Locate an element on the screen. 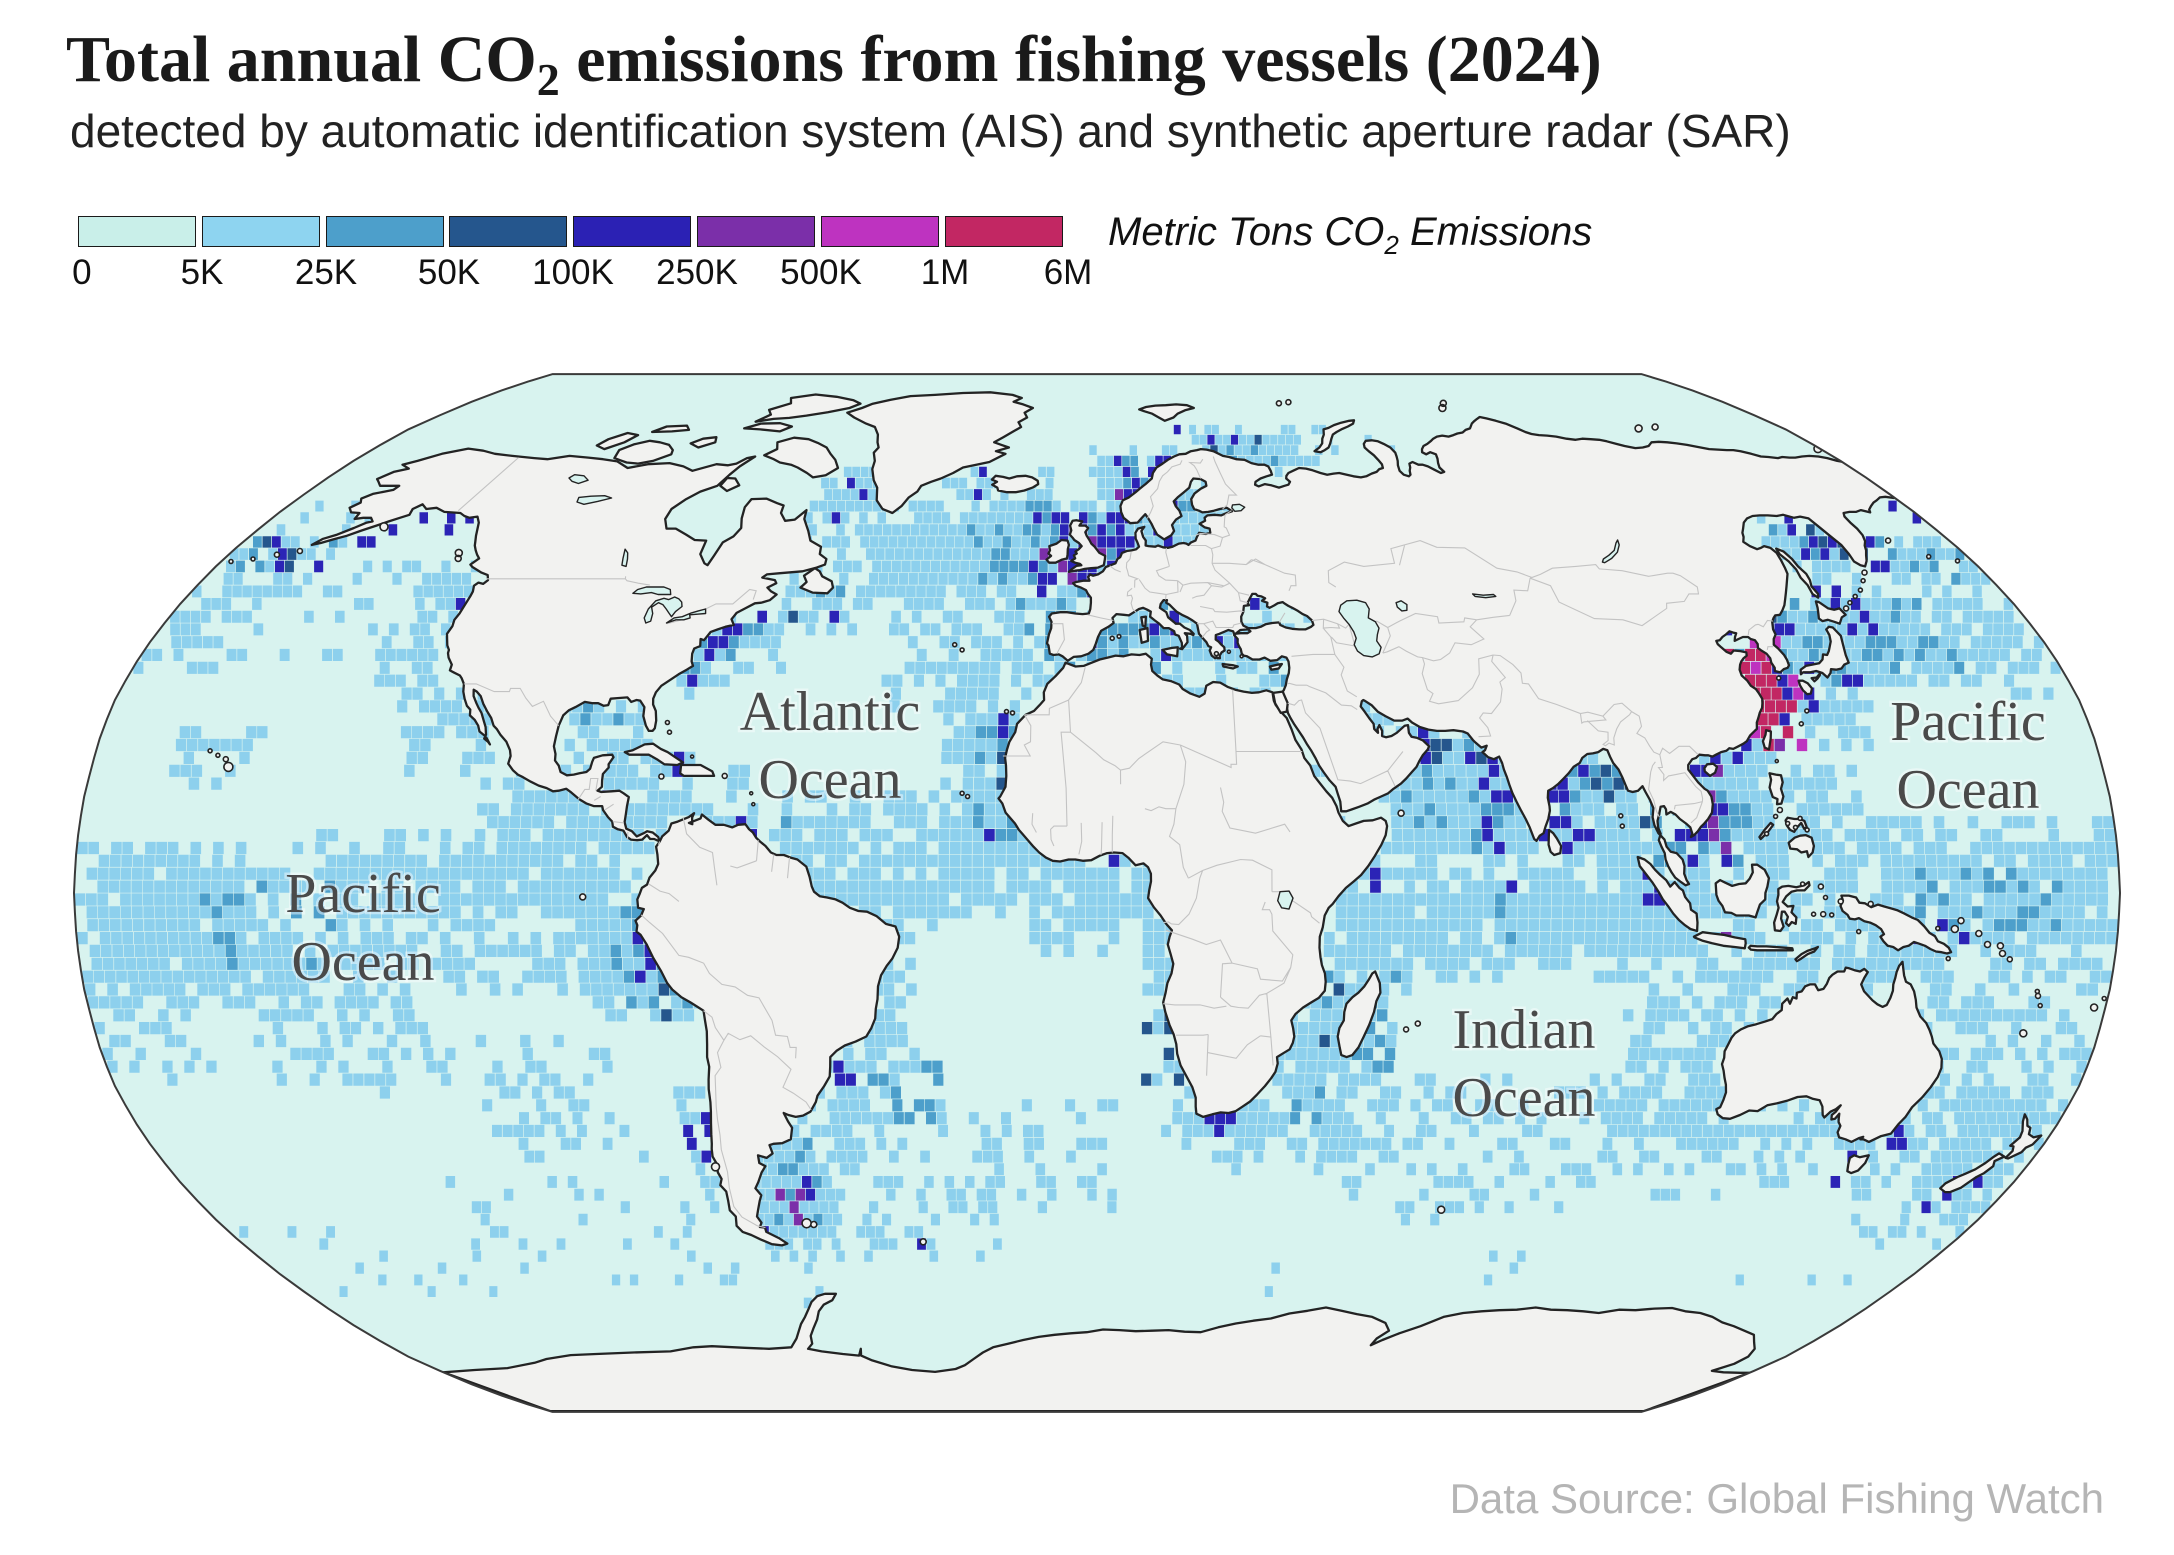 Image resolution: width=2174 pixels, height=1555 pixels. svg-text: Indian is located at coordinates (1523, 1030).